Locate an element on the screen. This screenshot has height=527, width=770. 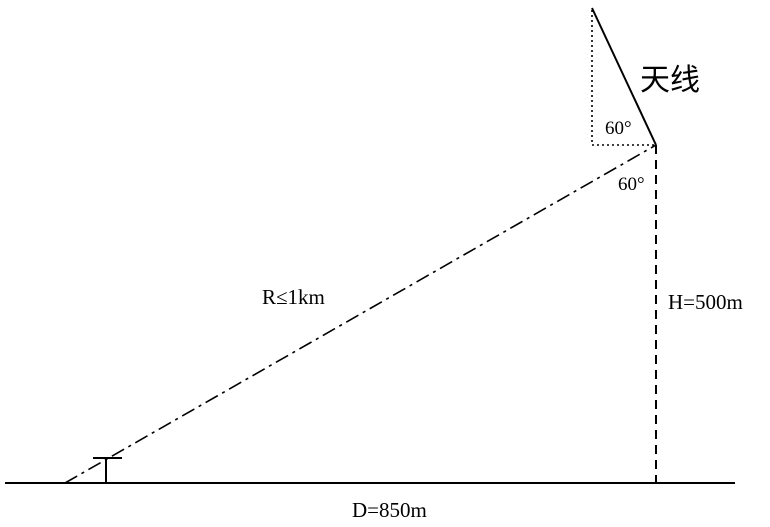
antenna-label: 天线 is located at coordinates (670, 80).